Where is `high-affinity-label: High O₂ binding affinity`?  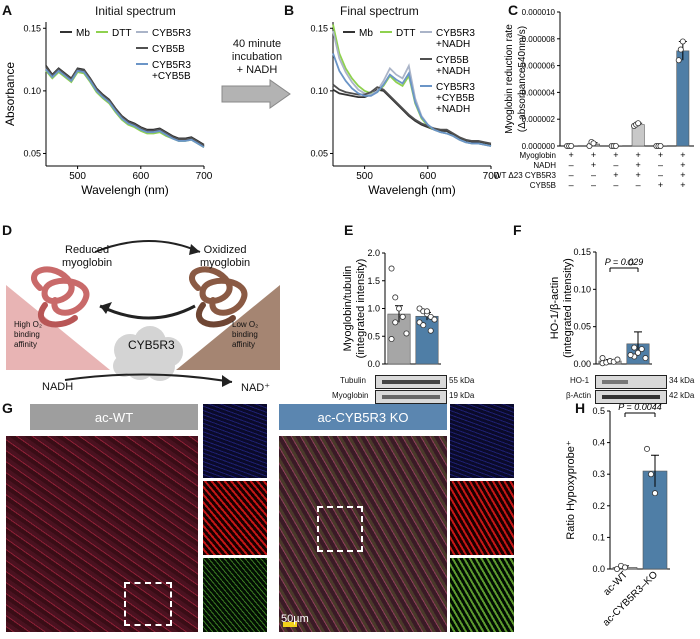 high-affinity-label: High O₂ binding affinity is located at coordinates (28, 335).